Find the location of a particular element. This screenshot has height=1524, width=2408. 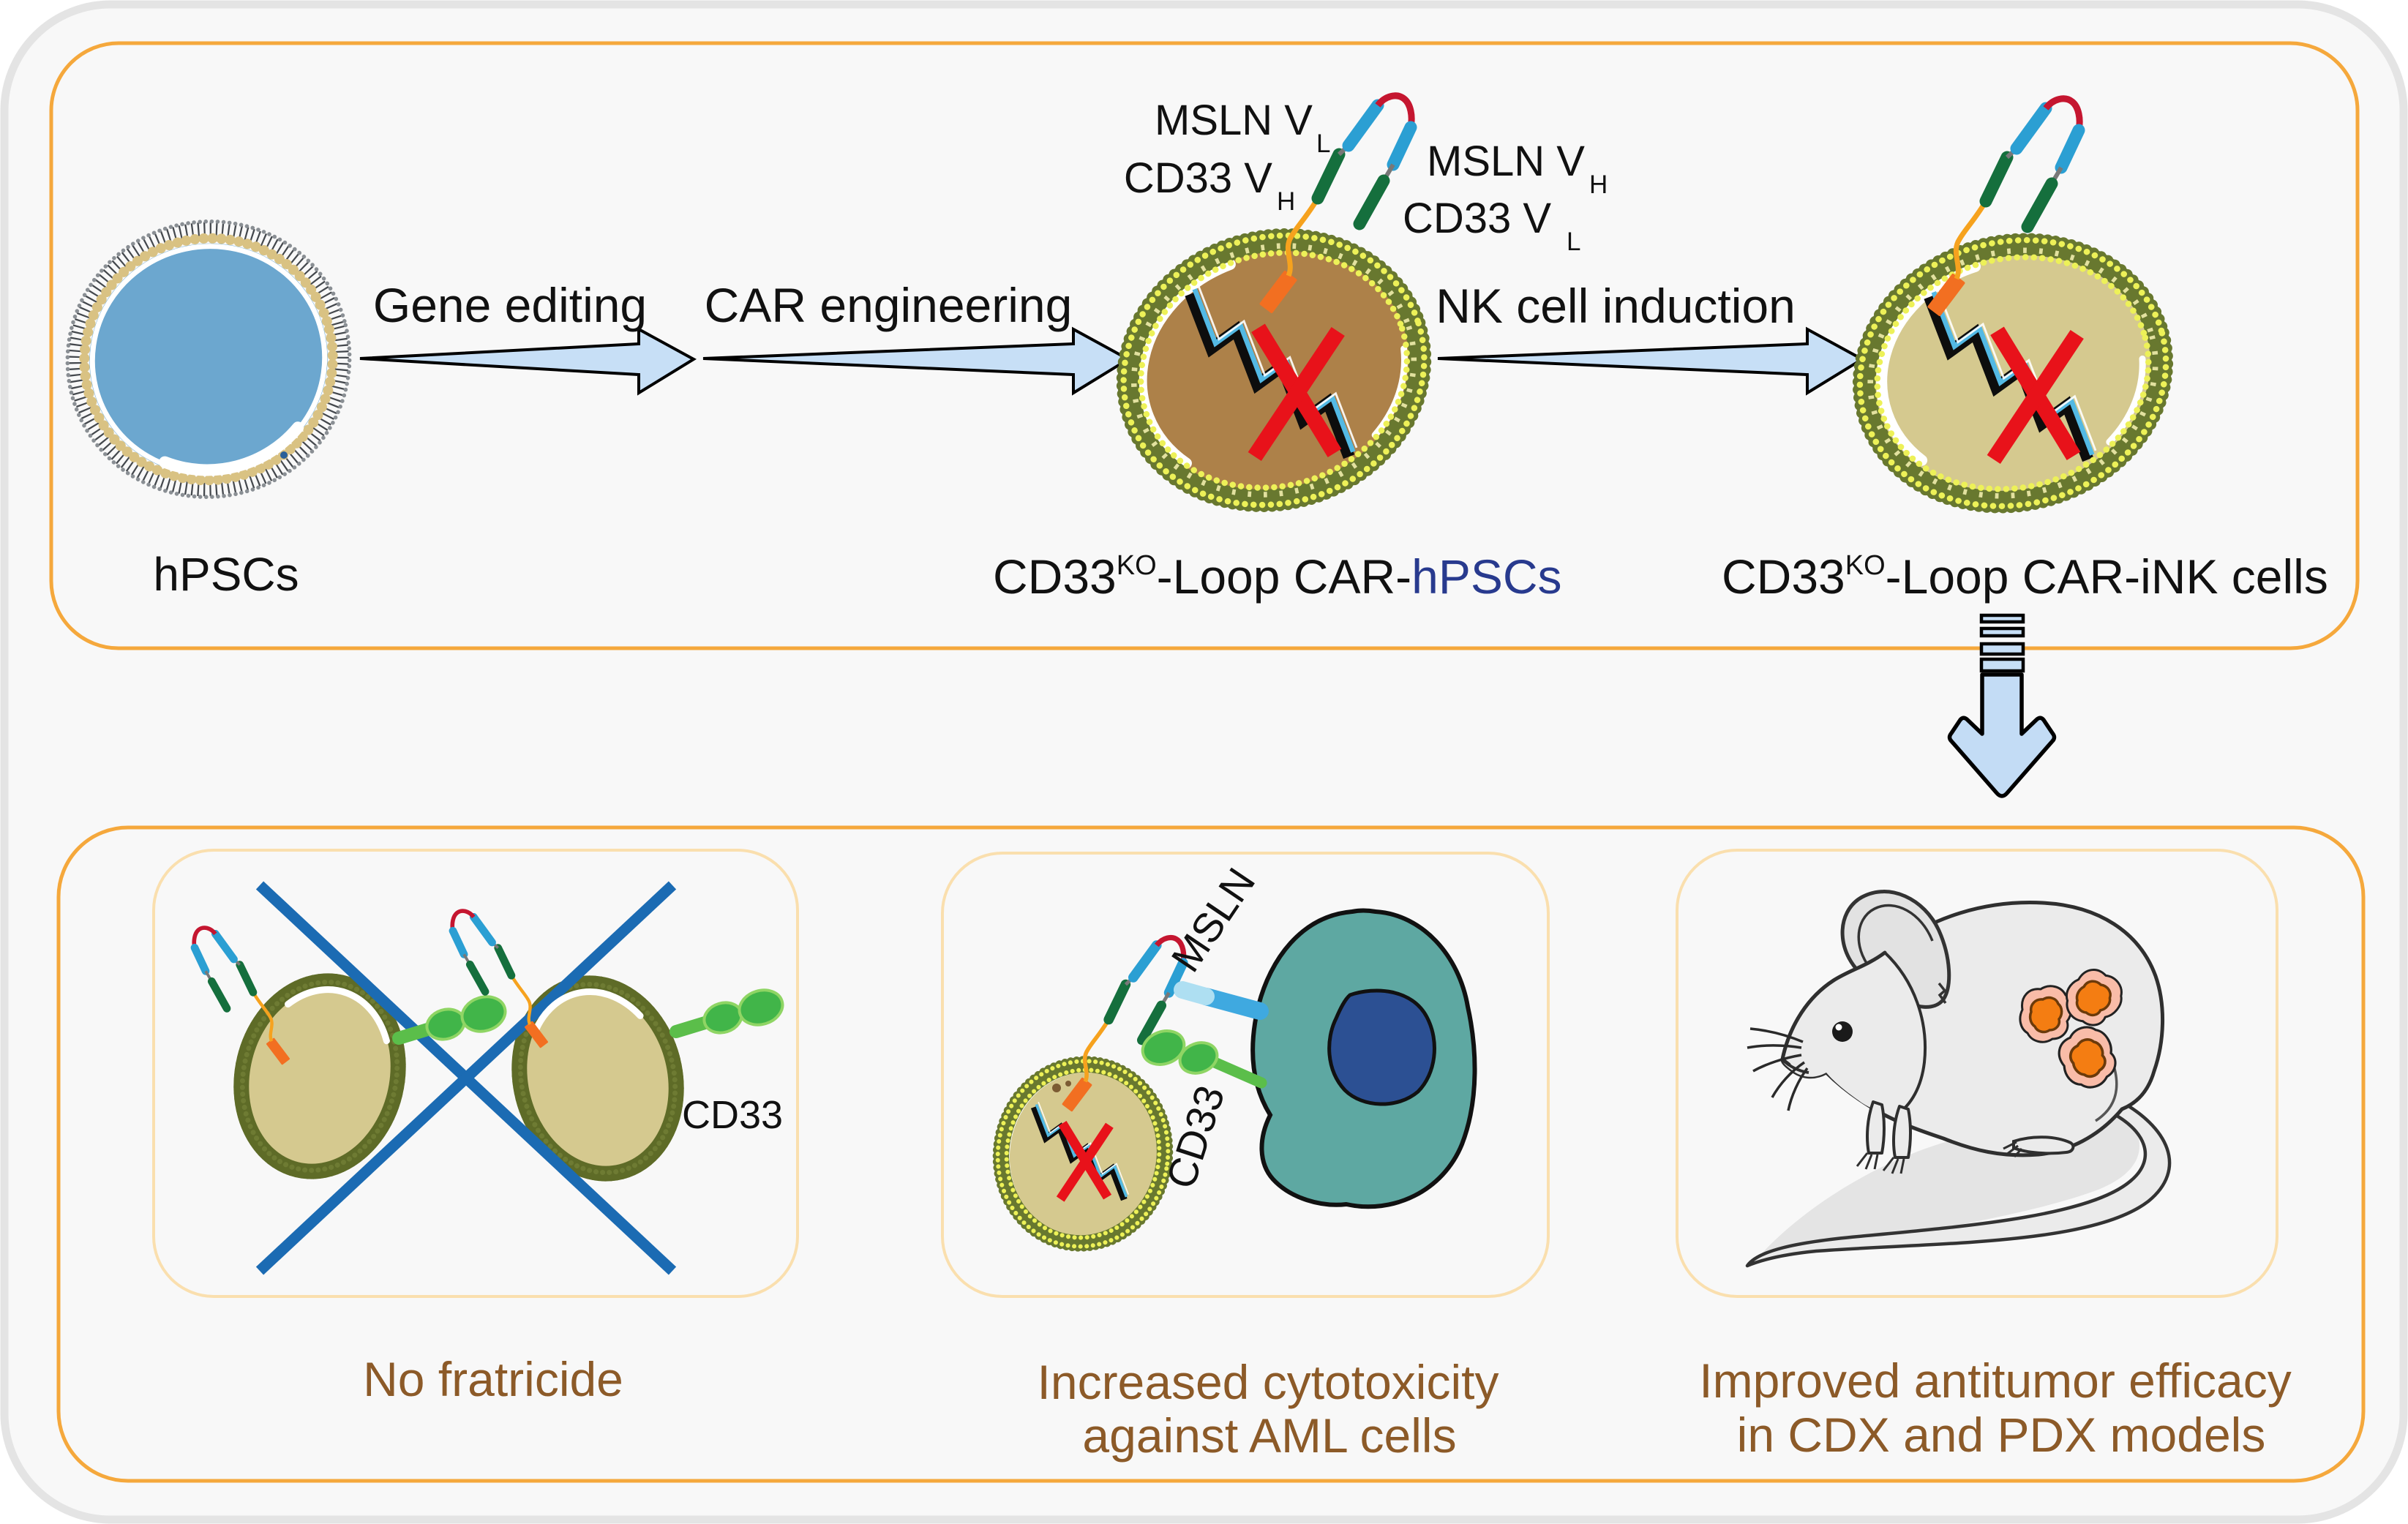

svg-text: CAR engineering is located at coordinates (889, 305).